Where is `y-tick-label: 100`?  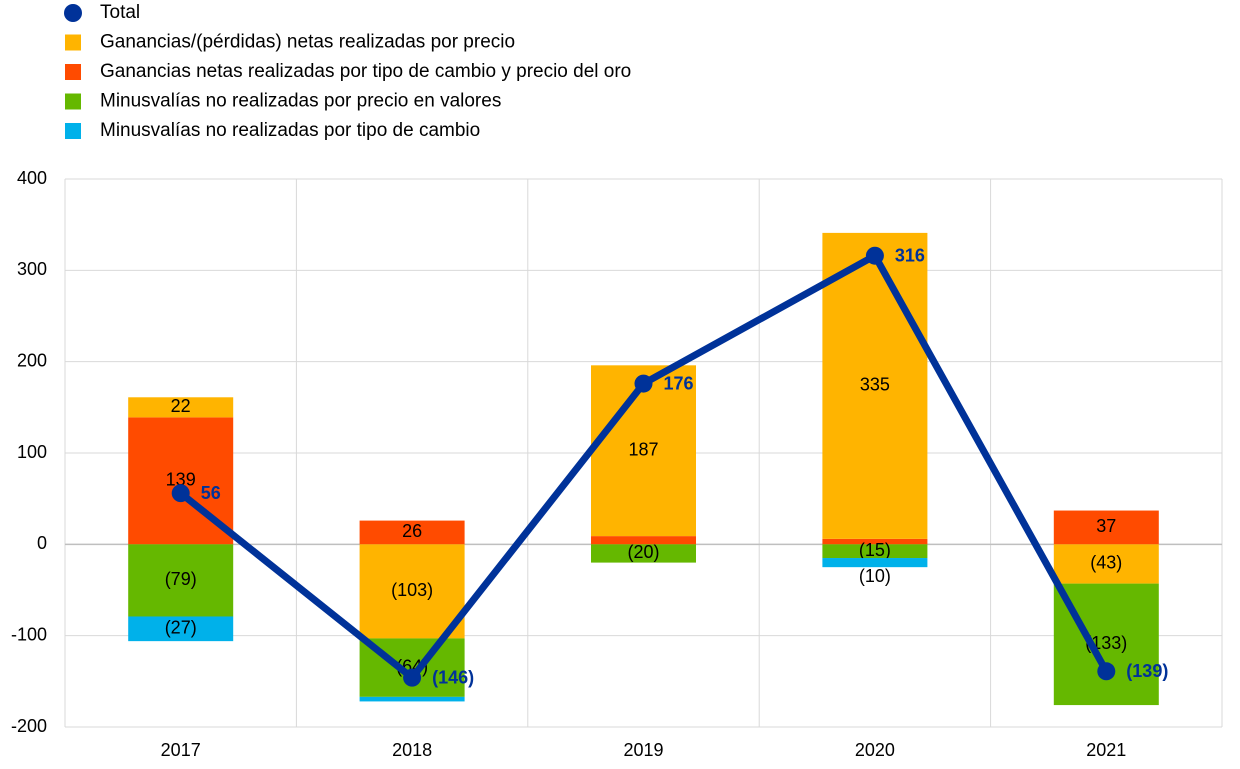 y-tick-label: 100 is located at coordinates (32, 452).